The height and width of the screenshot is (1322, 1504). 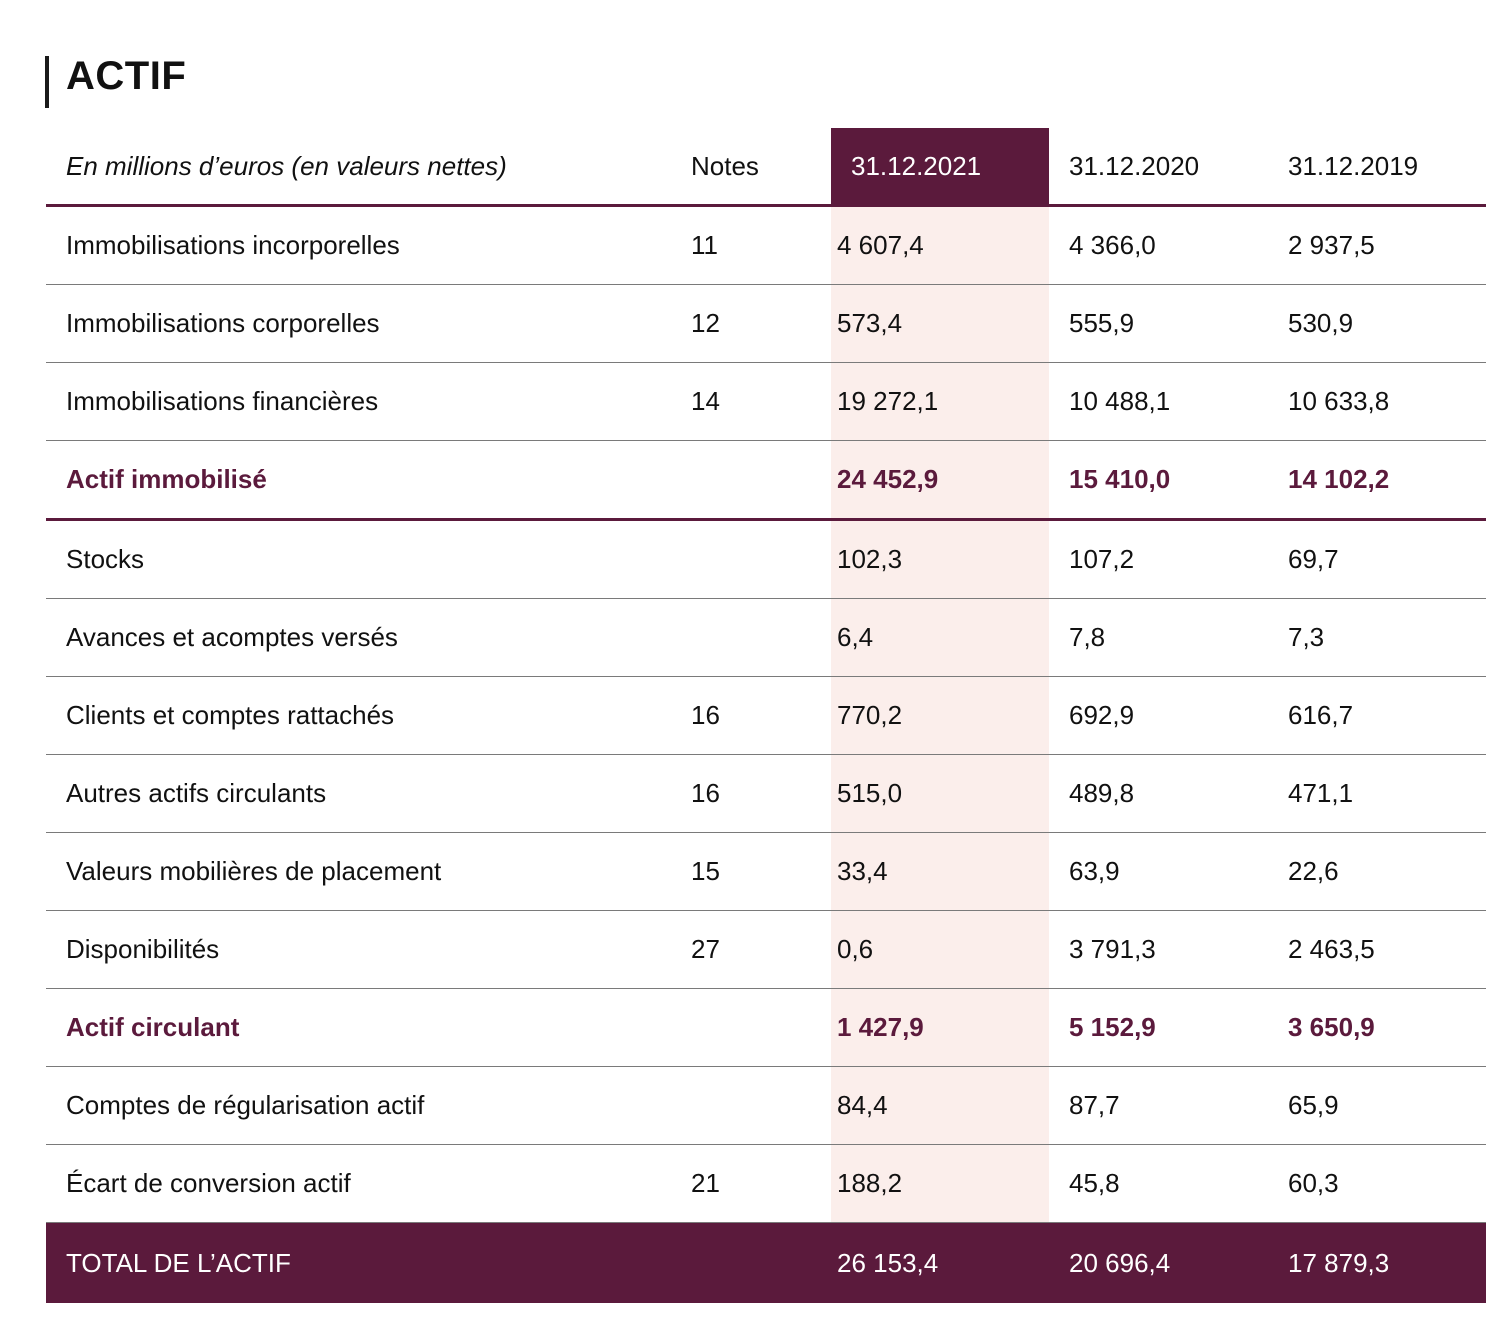 What do you see at coordinates (940, 1183) in the screenshot?
I see `row-value-2021: 188,2` at bounding box center [940, 1183].